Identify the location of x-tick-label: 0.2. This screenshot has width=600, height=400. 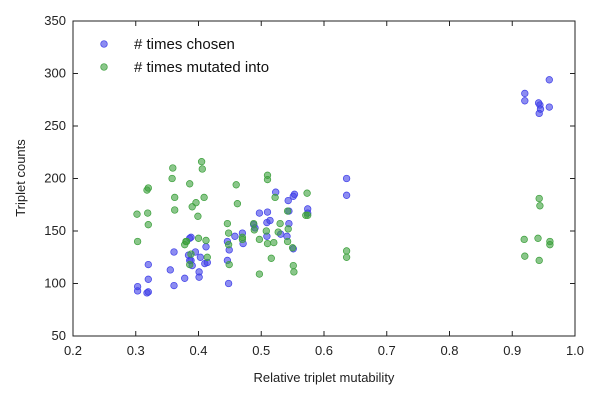
(73, 350).